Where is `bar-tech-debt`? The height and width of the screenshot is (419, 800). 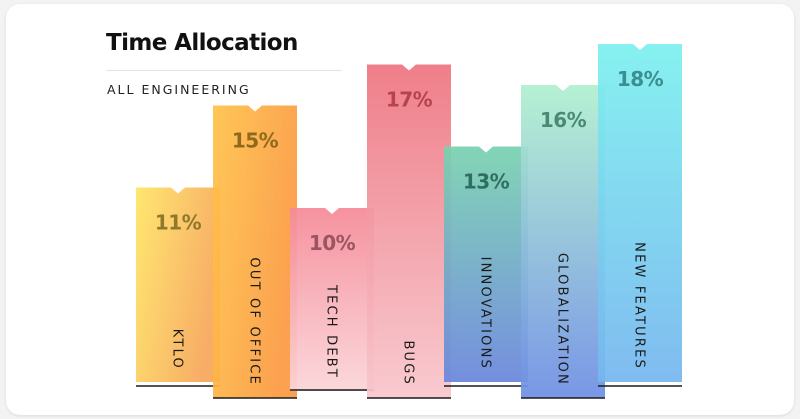 bar-tech-debt is located at coordinates (332, 299).